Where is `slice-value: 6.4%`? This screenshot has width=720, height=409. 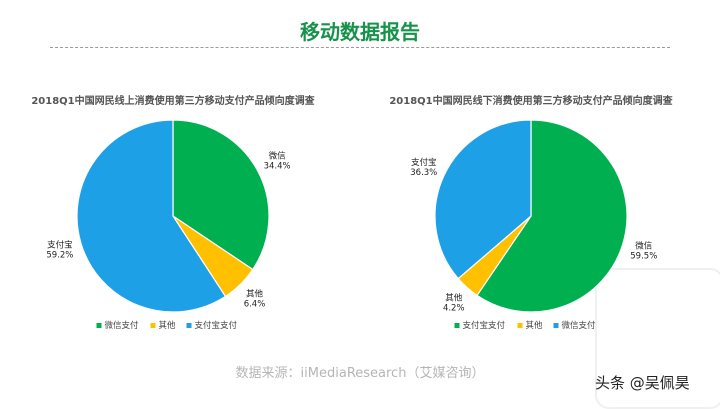 slice-value: 6.4% is located at coordinates (255, 305).